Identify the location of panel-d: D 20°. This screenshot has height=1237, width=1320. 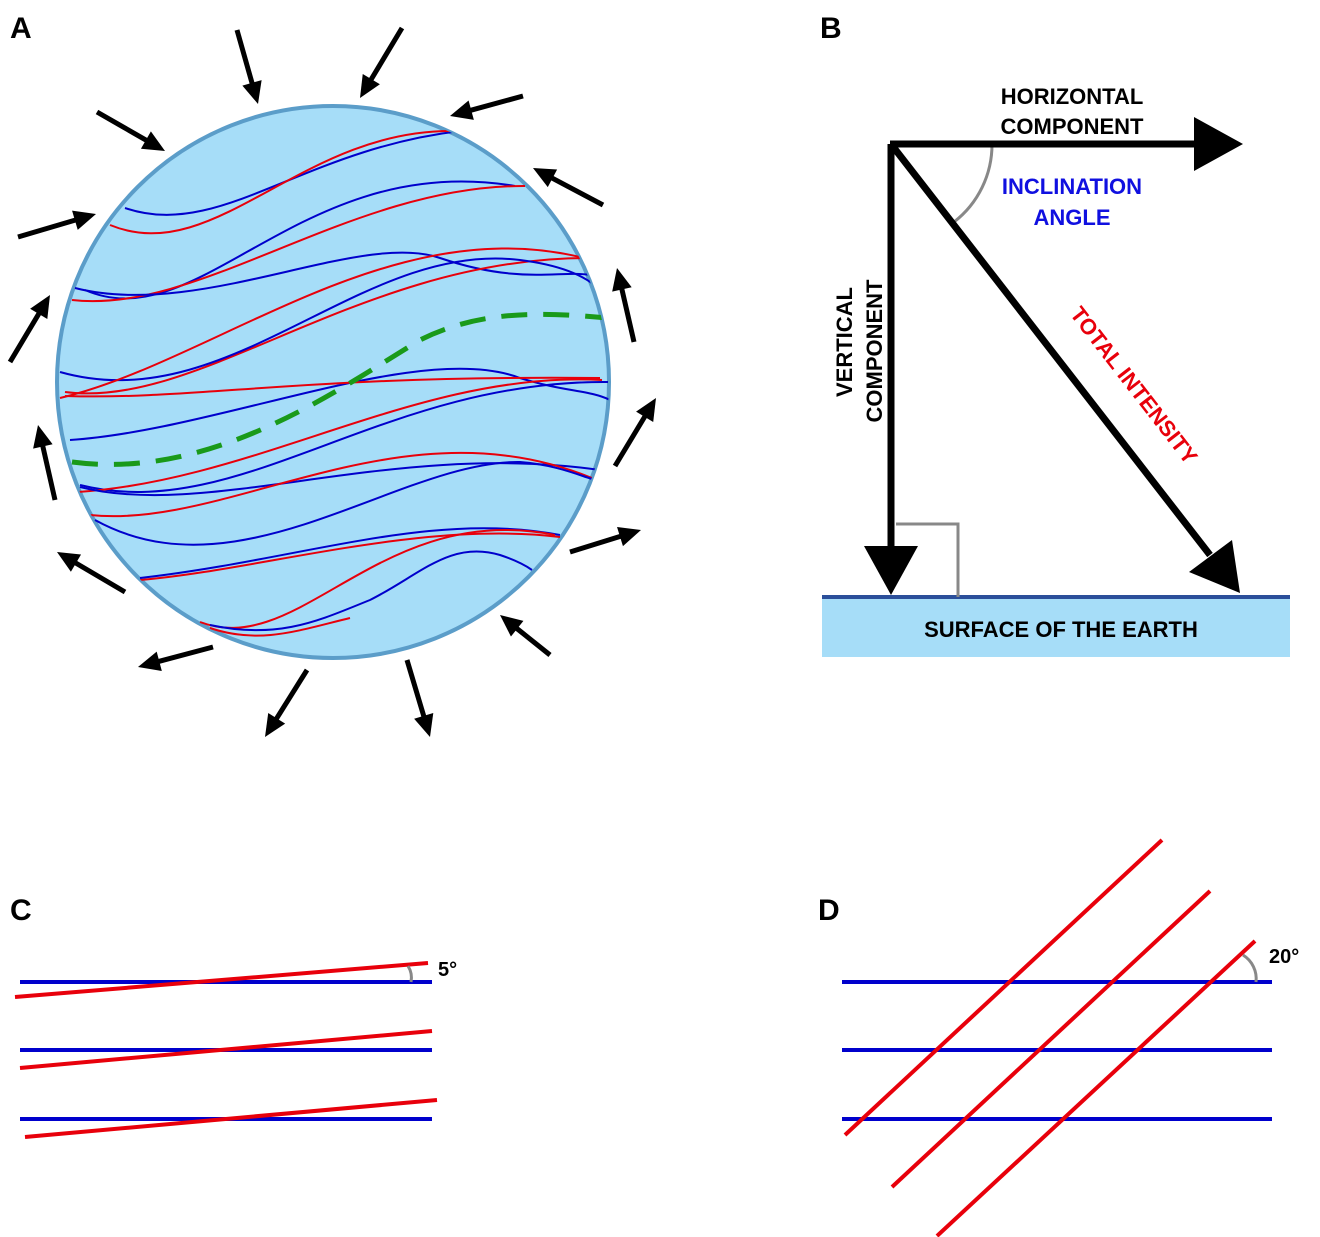
(1058, 1037).